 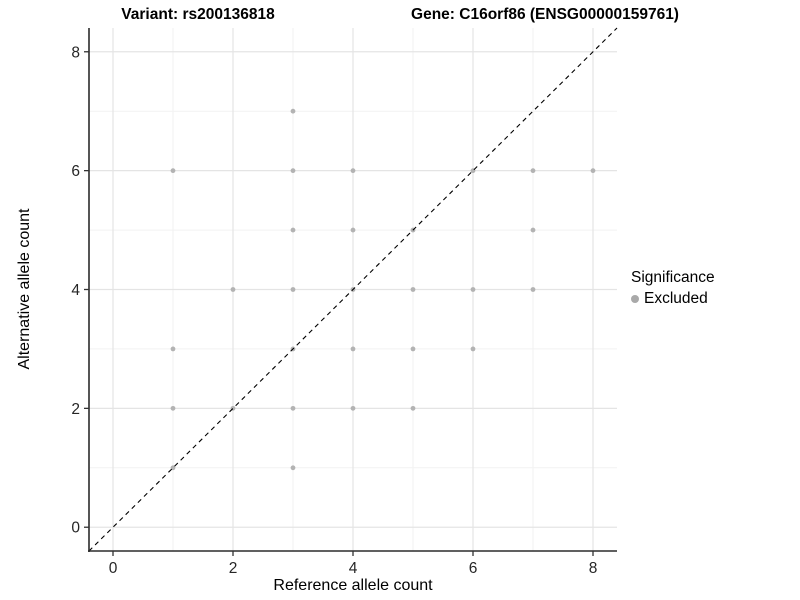 I want to click on y-tick-label: 0, so click(x=75, y=528).